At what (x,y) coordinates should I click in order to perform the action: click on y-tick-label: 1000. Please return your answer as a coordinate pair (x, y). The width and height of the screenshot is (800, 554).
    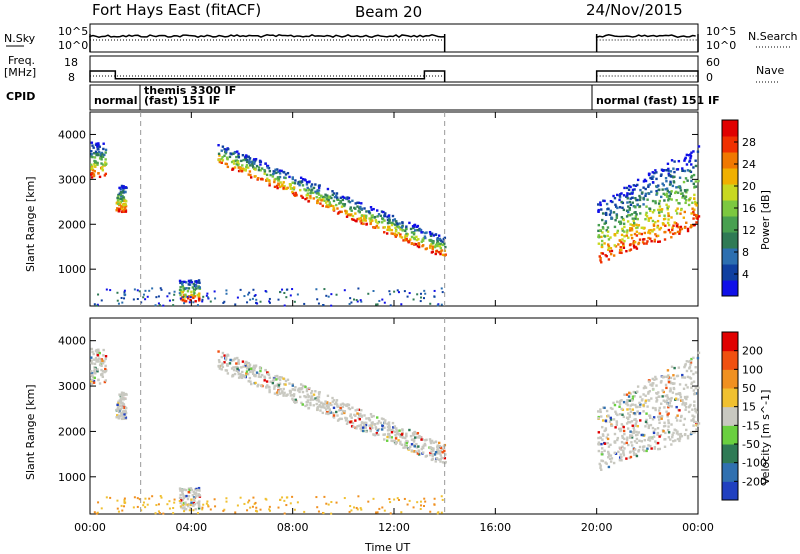
    Looking at the image, I should click on (72, 269).